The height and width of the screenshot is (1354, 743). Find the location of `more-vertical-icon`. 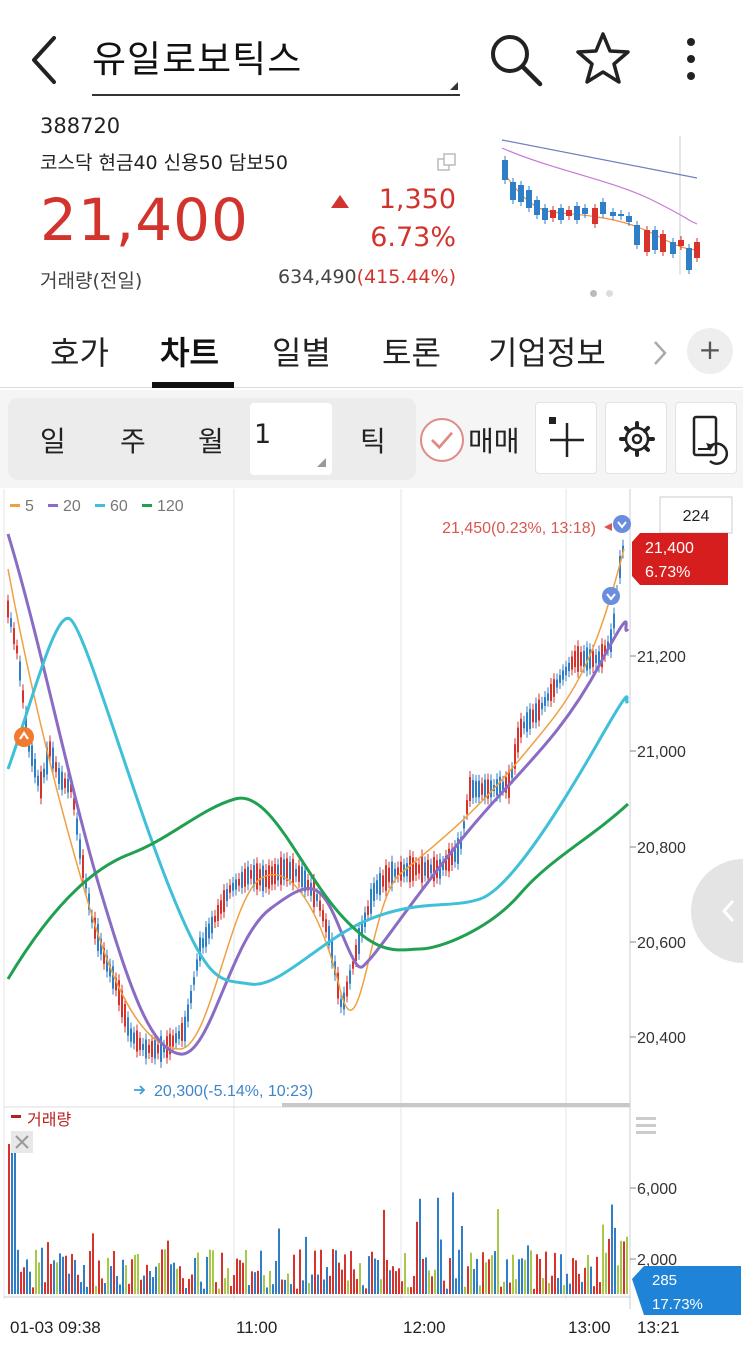

more-vertical-icon is located at coordinates (691, 59).